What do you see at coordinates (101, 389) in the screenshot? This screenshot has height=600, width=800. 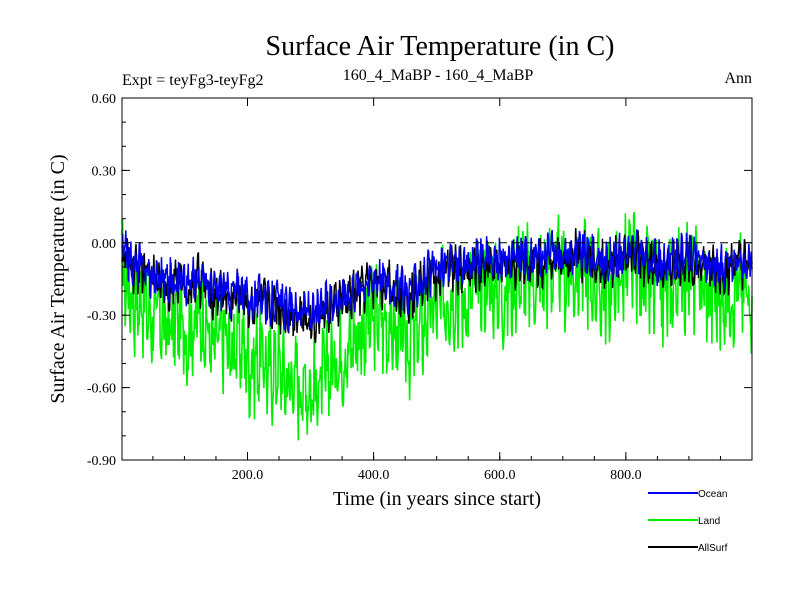 I see `y-tick-label: -0.60` at bounding box center [101, 389].